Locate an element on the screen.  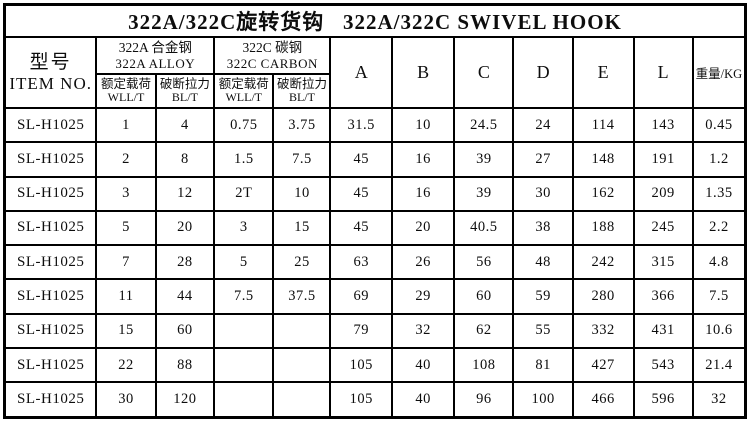
cell-322a-wll: 7 is located at coordinates (126, 262).